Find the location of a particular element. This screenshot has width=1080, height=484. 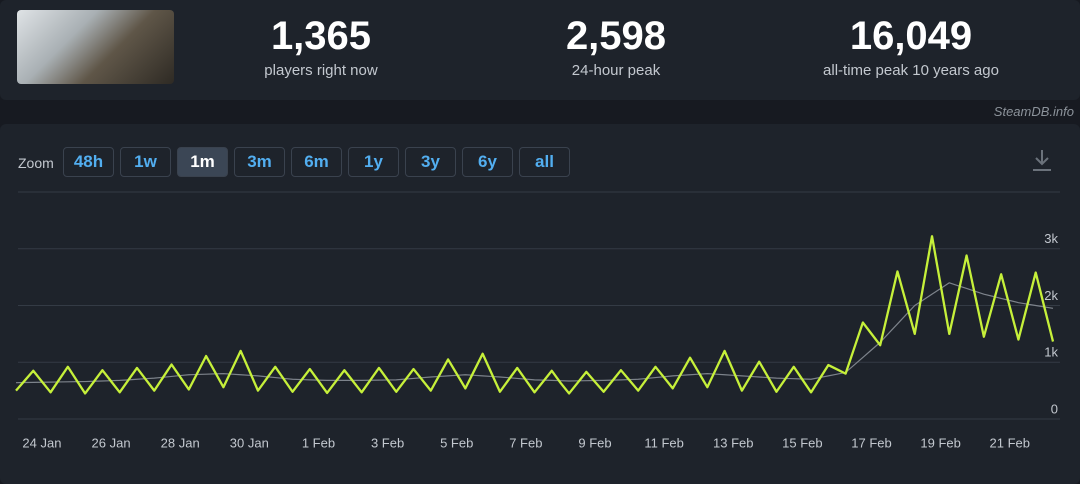

zoom-buttons: 48h 1w 1m 3m 6m 1y 3y 6y all is located at coordinates (316, 162).